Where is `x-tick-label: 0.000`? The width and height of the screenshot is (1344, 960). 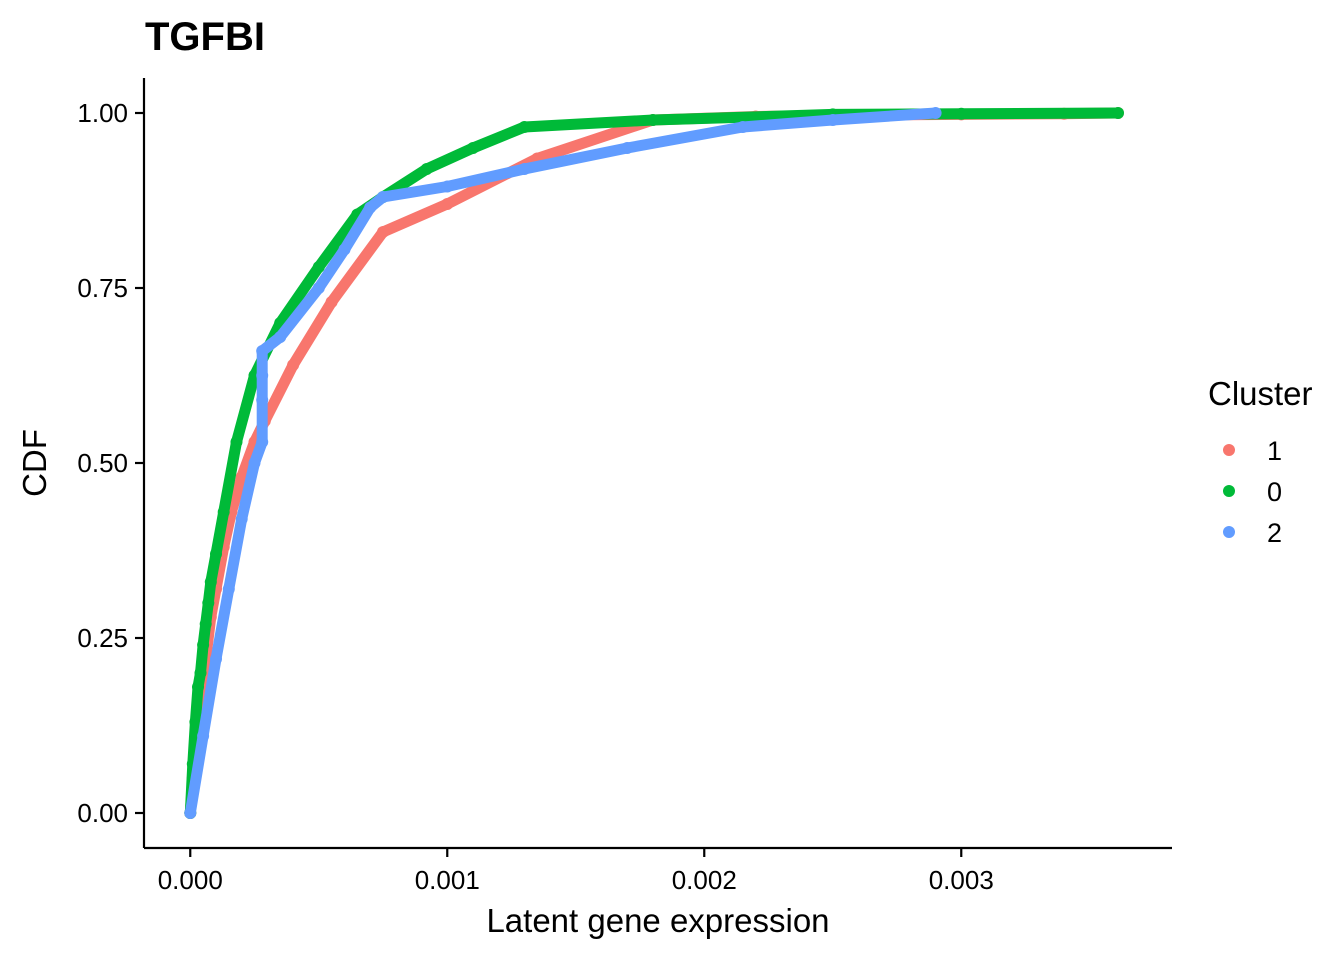
x-tick-label: 0.000 is located at coordinates (190, 880).